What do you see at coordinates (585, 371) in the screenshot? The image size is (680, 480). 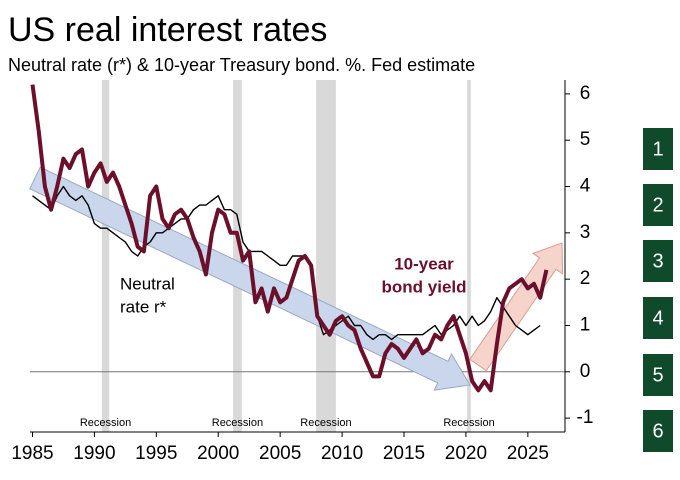 I see `y-tick-label: 0` at bounding box center [585, 371].